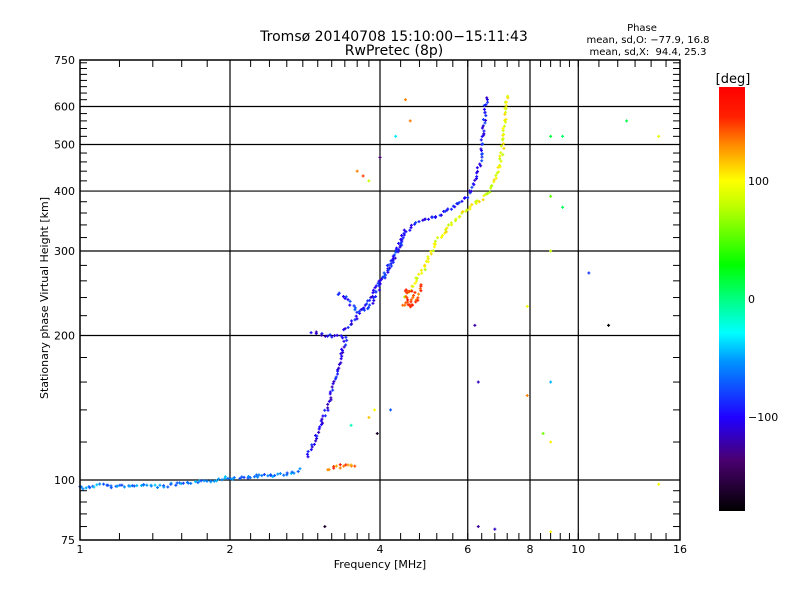 The width and height of the screenshot is (800, 600). Describe the element at coordinates (64, 336) in the screenshot. I see `y-tick-label: 200` at that location.